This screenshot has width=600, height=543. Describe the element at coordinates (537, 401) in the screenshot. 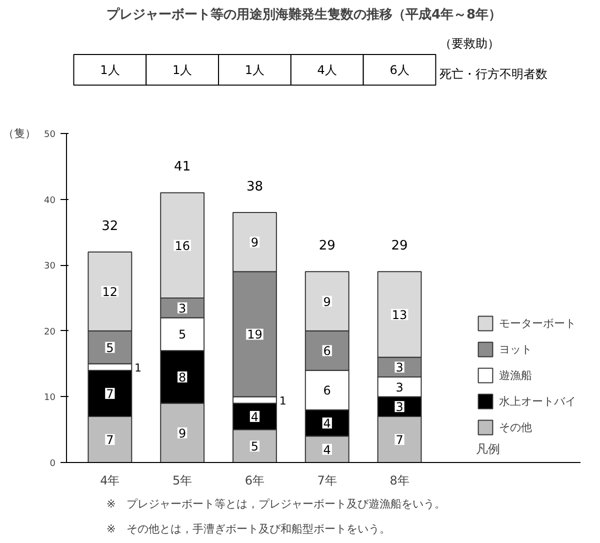

I see `legend-label: 水上オートバイ` at that location.